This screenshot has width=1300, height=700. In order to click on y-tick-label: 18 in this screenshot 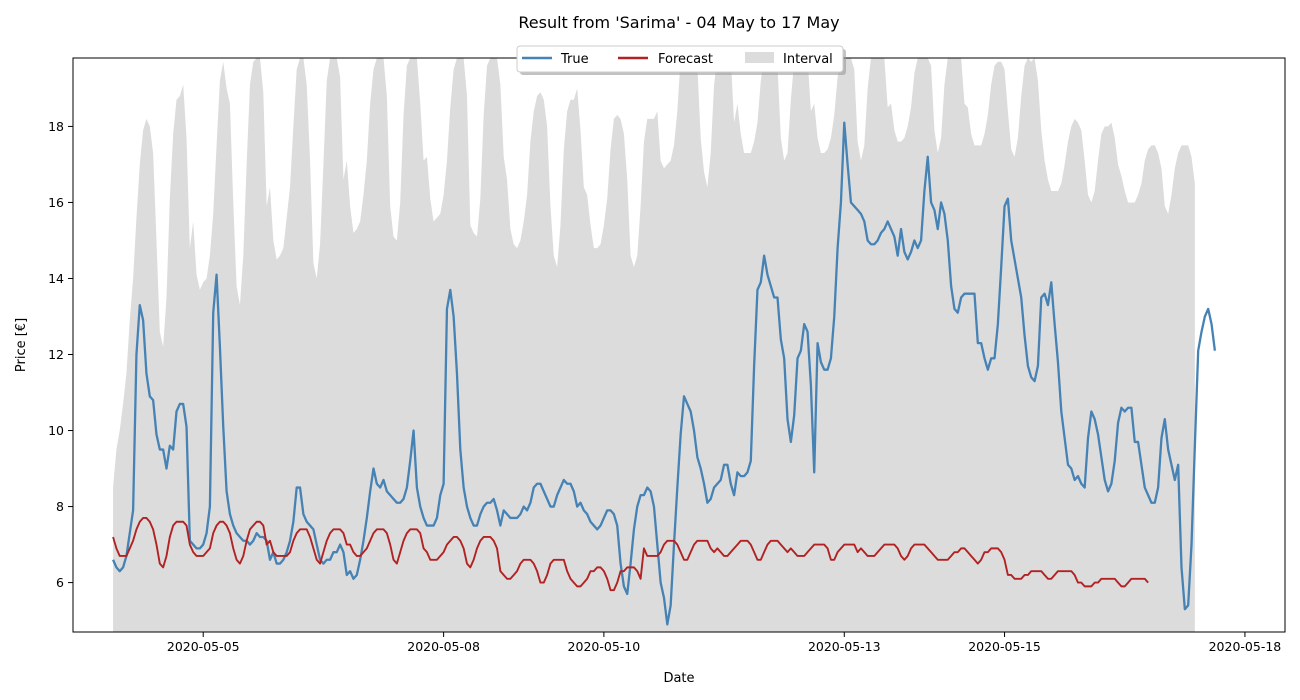, I will do `click(56, 126)`.